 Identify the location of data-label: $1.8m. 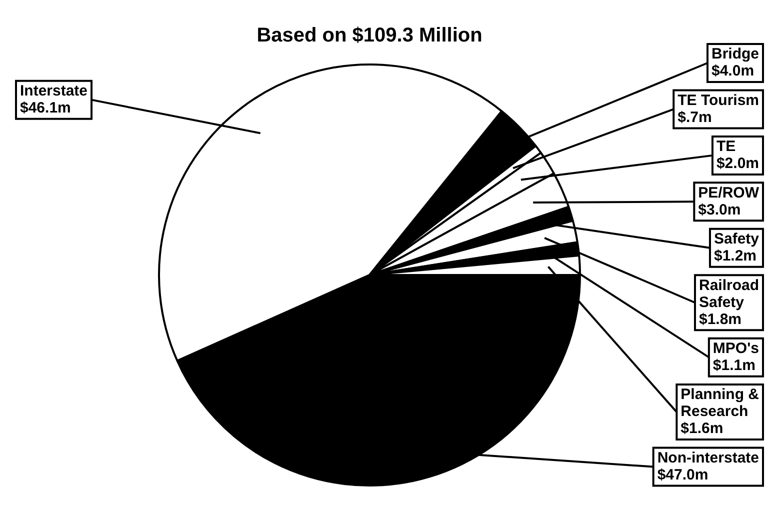
(720, 319).